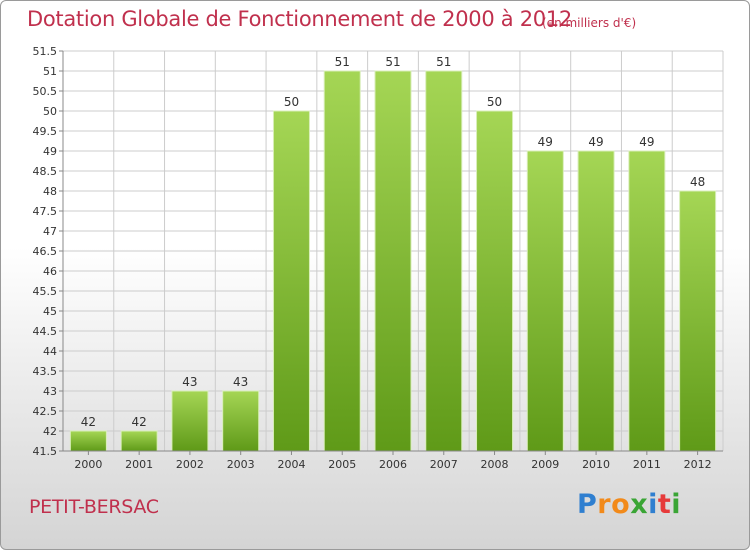 This screenshot has height=550, width=750. I want to click on x-tick-label: 2003, so click(241, 464).